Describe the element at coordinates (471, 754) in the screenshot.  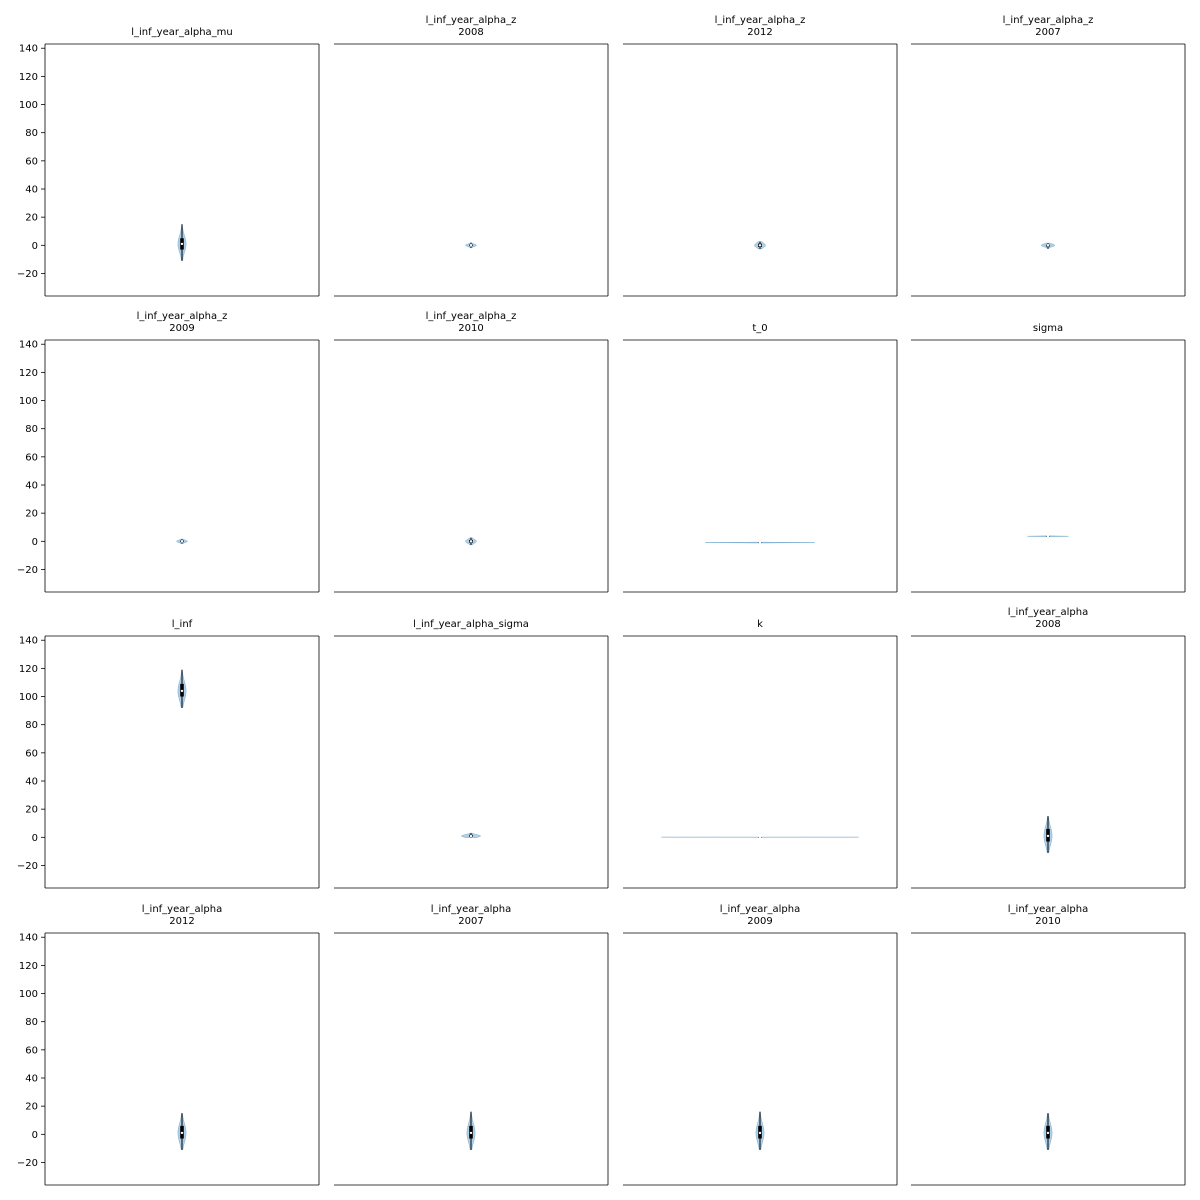
I see `subplot-panel: l_inf_year_alpha_sigma` at that location.